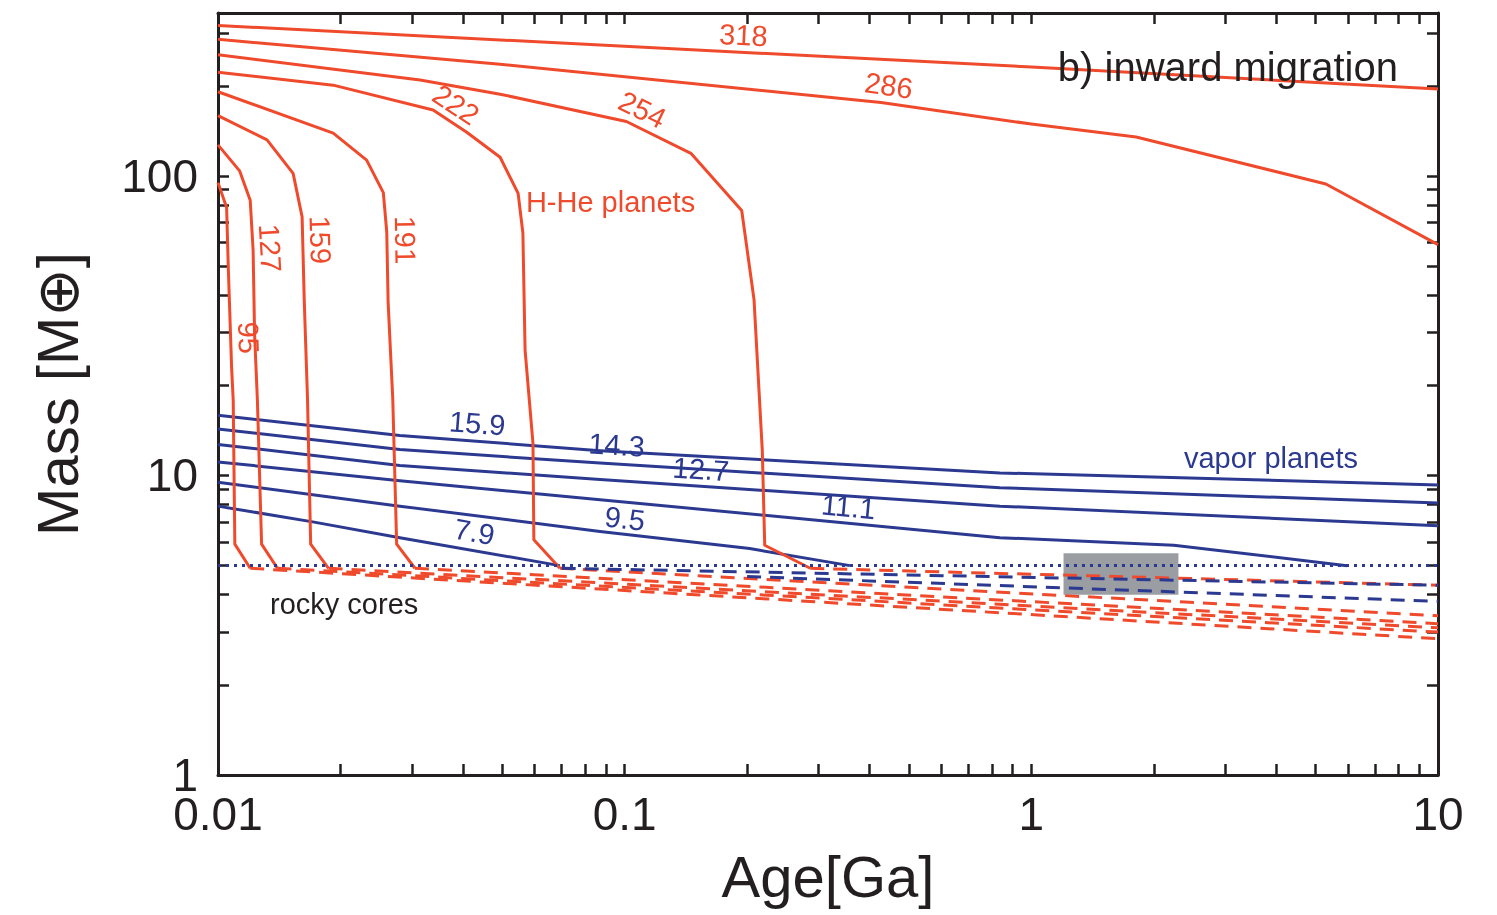  What do you see at coordinates (270, 248) in the screenshot?
I see `annotation: 127` at bounding box center [270, 248].